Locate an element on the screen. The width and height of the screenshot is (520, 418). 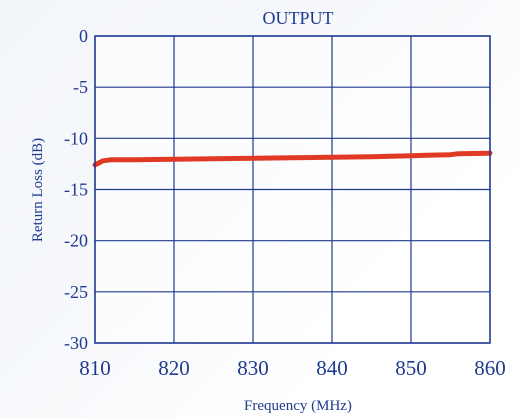
y-tick-labels: 0 -5 -10 -15 -20 -25 -30 is located at coordinates (76, 189).